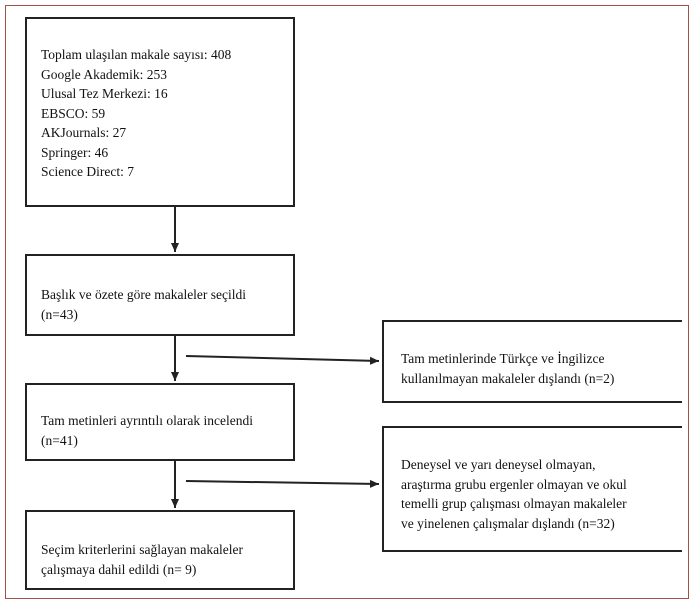 The width and height of the screenshot is (696, 605). What do you see at coordinates (104, 93) in the screenshot?
I see `sources-thesis-center: Ulusal Tez Merkezi: 16` at bounding box center [104, 93].